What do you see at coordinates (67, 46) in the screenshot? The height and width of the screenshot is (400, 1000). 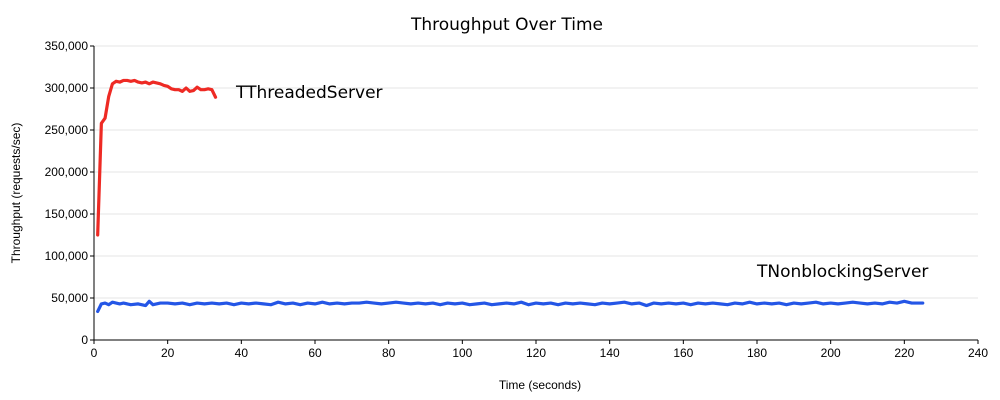 I see `y-tick-label: 350,000` at bounding box center [67, 46].